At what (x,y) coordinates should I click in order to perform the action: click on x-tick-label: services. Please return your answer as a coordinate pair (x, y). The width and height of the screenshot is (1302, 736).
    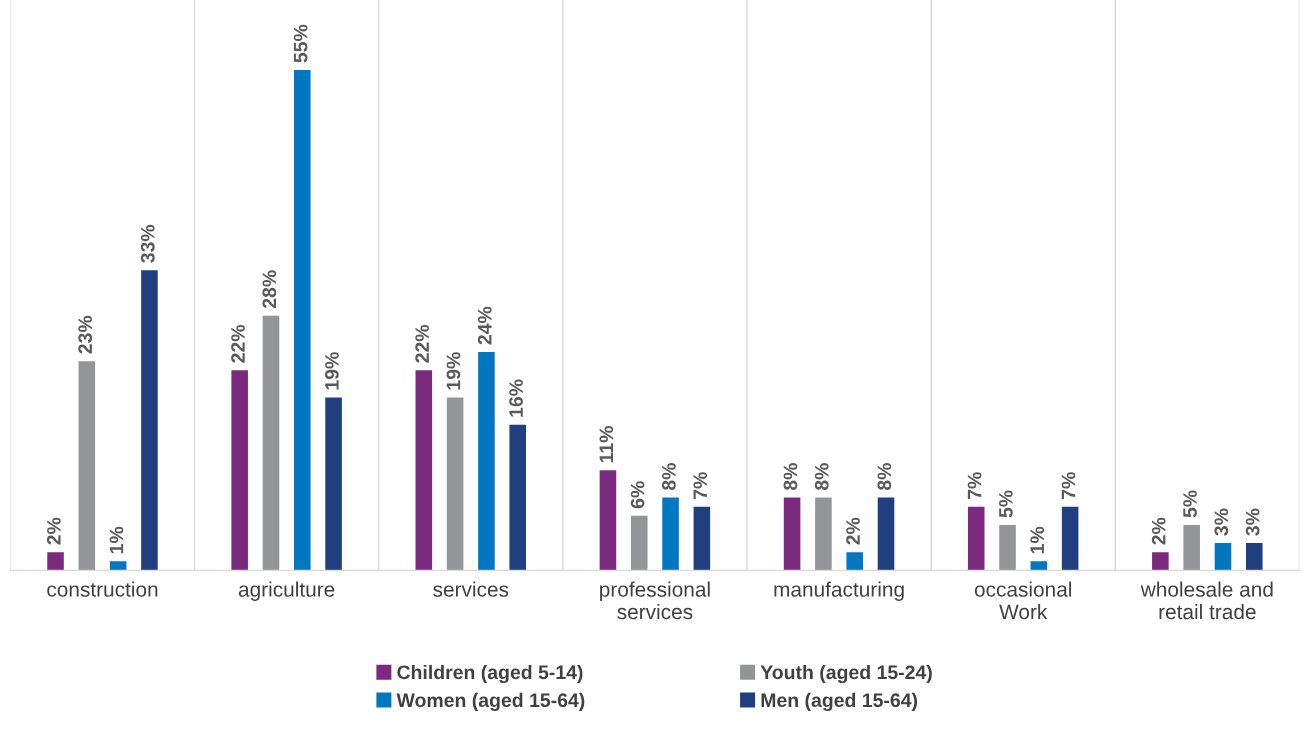
    Looking at the image, I should click on (471, 589).